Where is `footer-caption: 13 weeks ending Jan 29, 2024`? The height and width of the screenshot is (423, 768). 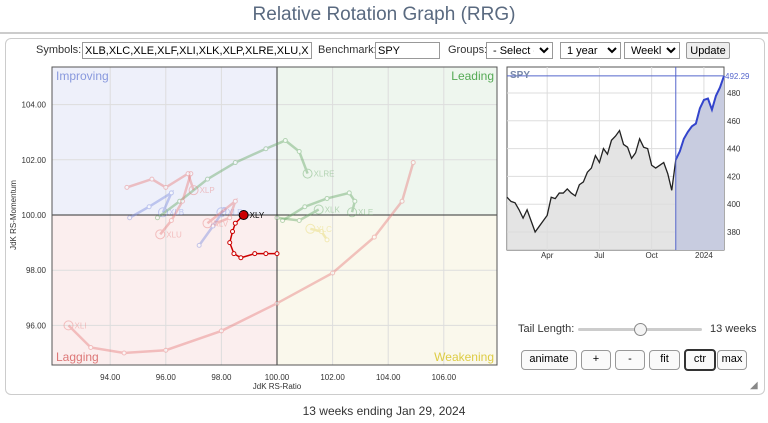
footer-caption: 13 weeks ending Jan 29, 2024 is located at coordinates (384, 411).